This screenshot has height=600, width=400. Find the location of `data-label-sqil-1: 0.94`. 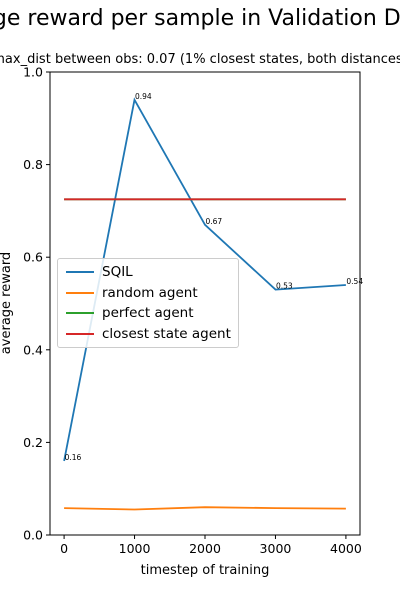

data-label-sqil-1: 0.94 is located at coordinates (143, 96).